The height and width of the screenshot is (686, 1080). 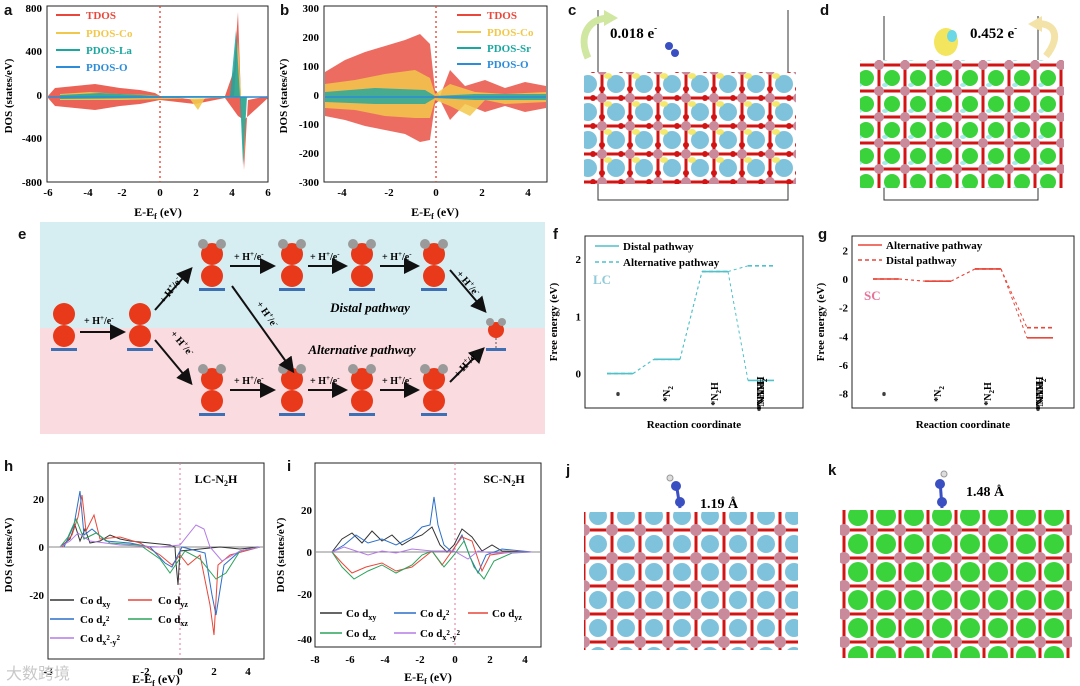 I want to click on panel-d-charge-density-structure: 0.452 e-, so click(x=962, y=108).